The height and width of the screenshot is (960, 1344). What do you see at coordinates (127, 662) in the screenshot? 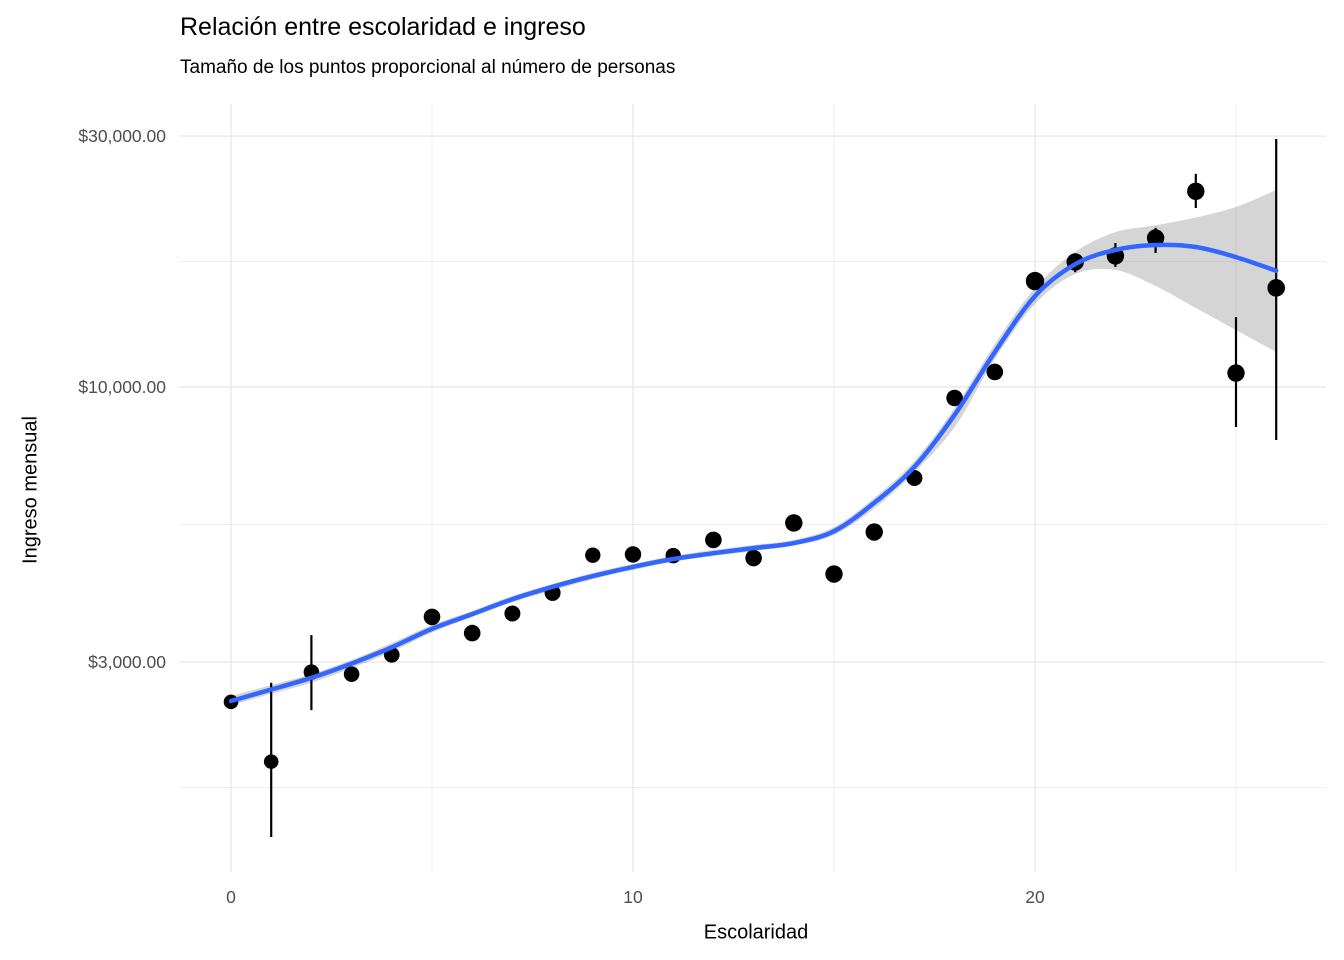
I see `y-tick-label: $3,000.00` at bounding box center [127, 662].